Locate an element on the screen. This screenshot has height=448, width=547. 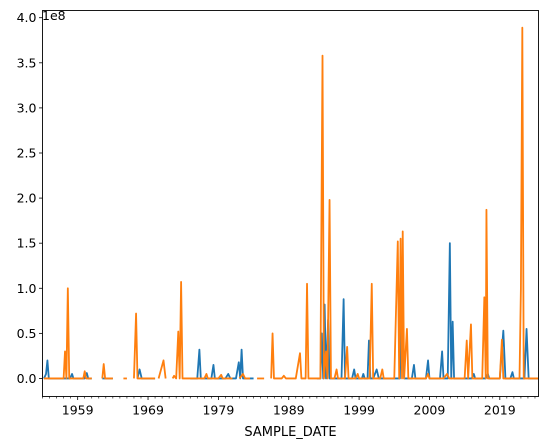
y-tick-label: 2.5 is located at coordinates (27, 152).